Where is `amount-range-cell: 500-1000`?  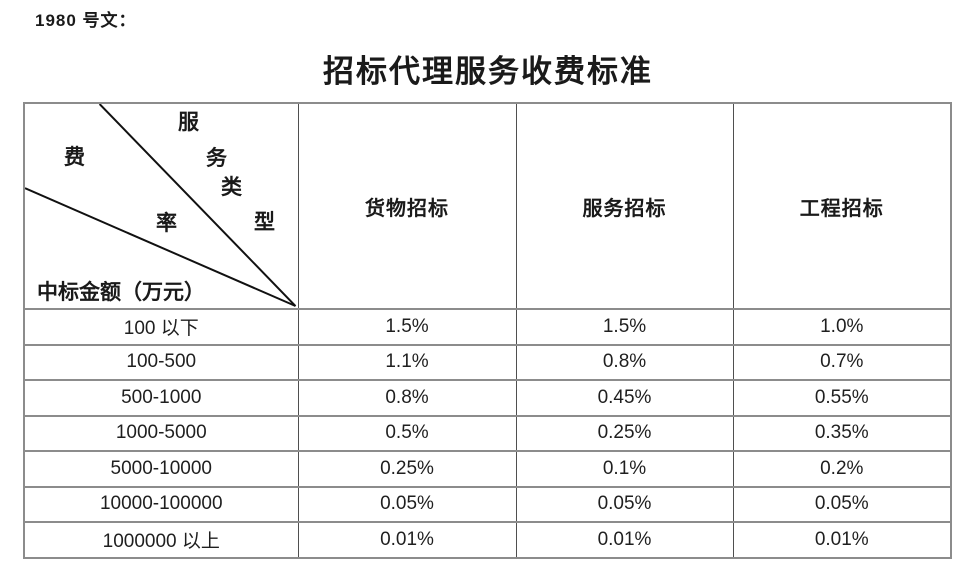 amount-range-cell: 500-1000 is located at coordinates (161, 398).